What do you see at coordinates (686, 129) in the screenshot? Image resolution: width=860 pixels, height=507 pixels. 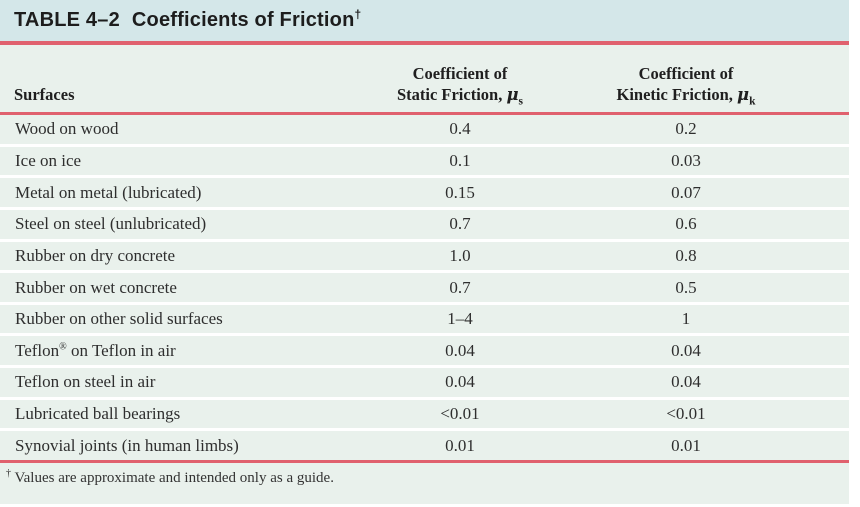 I see `kinetic-friction-value: 0.2` at bounding box center [686, 129].